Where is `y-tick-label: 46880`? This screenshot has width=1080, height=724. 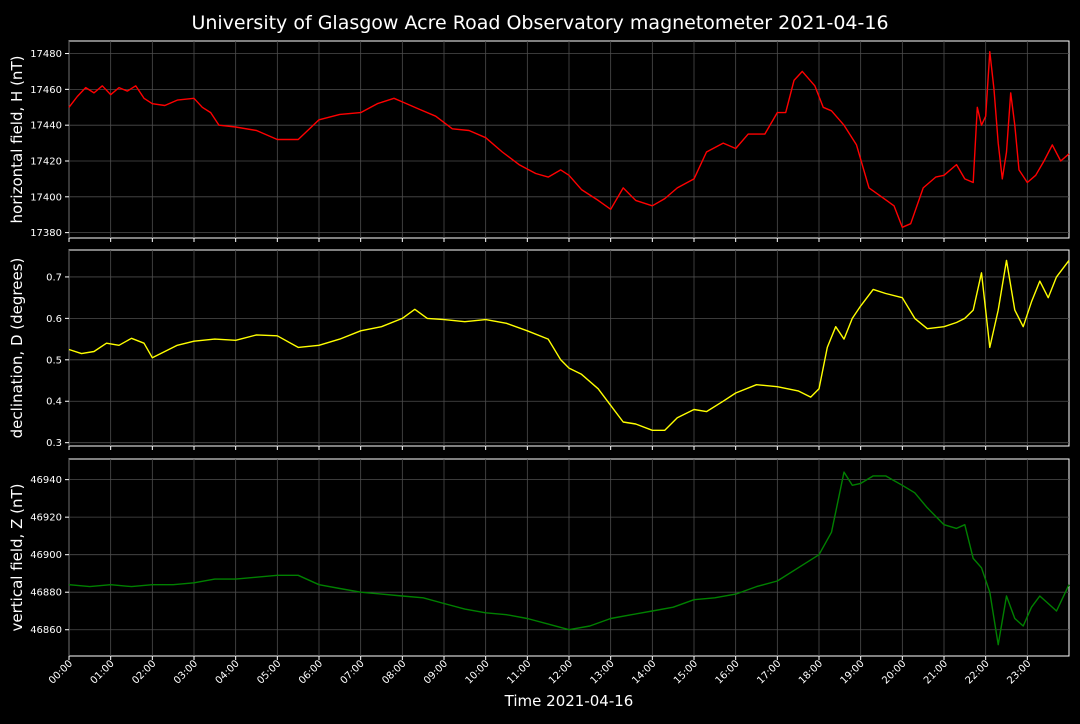
y-tick-label: 46880 is located at coordinates (46, 593).